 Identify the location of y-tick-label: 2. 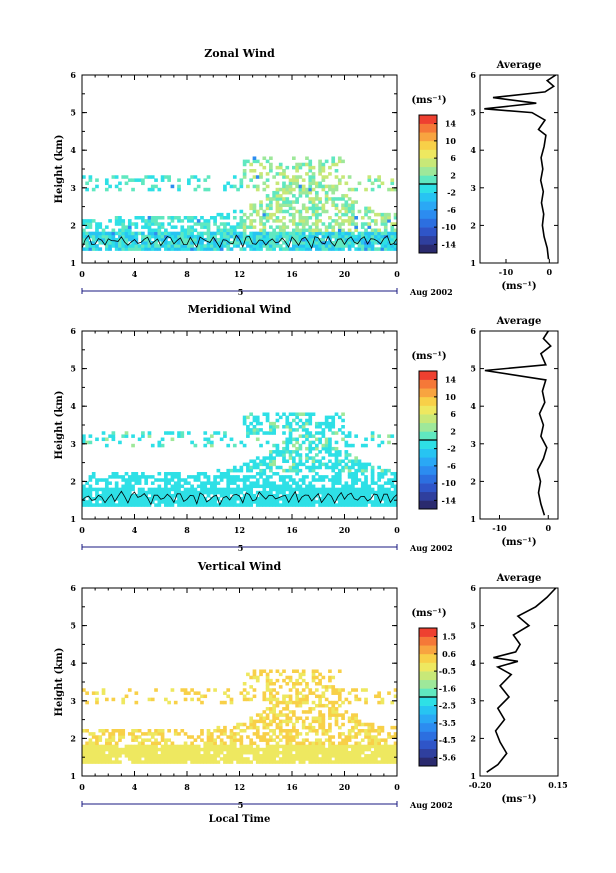
(73, 225).